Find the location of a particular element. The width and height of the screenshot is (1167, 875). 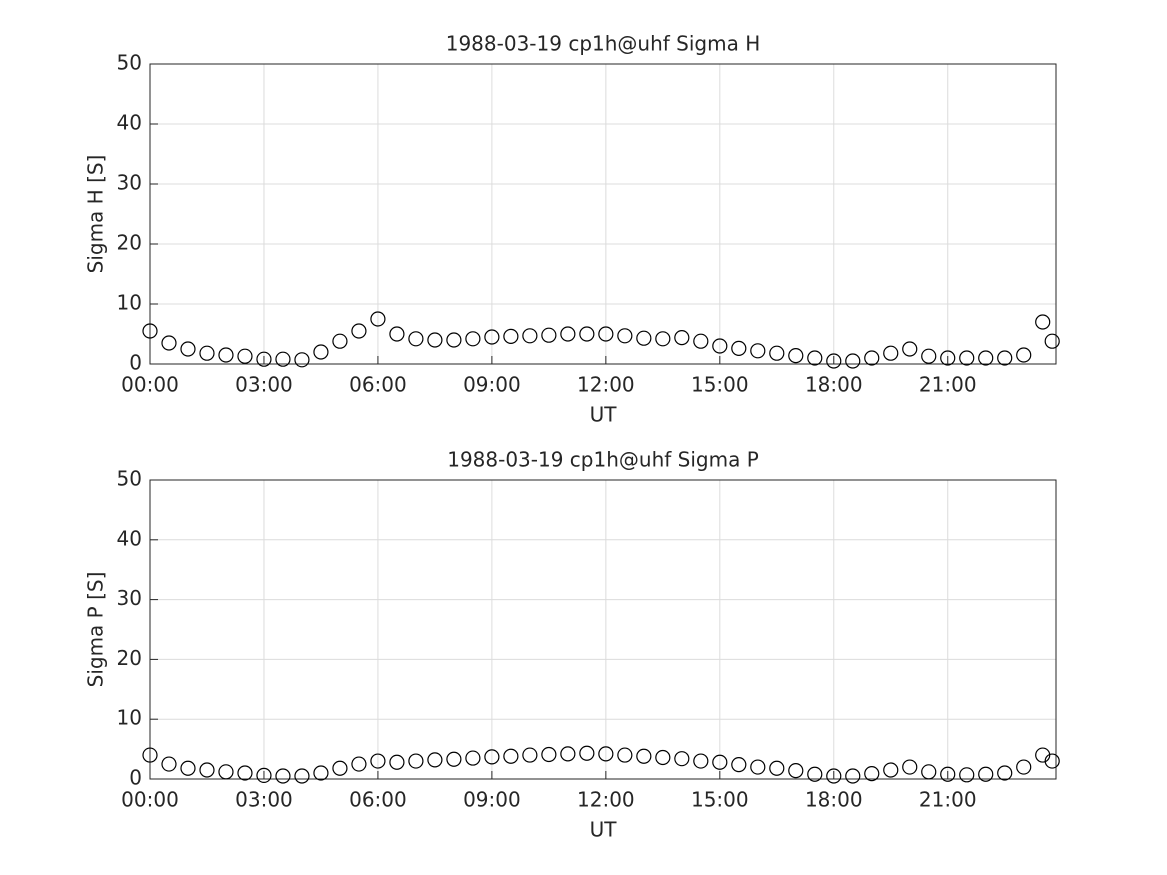

y-tick-label: 10 is located at coordinates (129, 303).